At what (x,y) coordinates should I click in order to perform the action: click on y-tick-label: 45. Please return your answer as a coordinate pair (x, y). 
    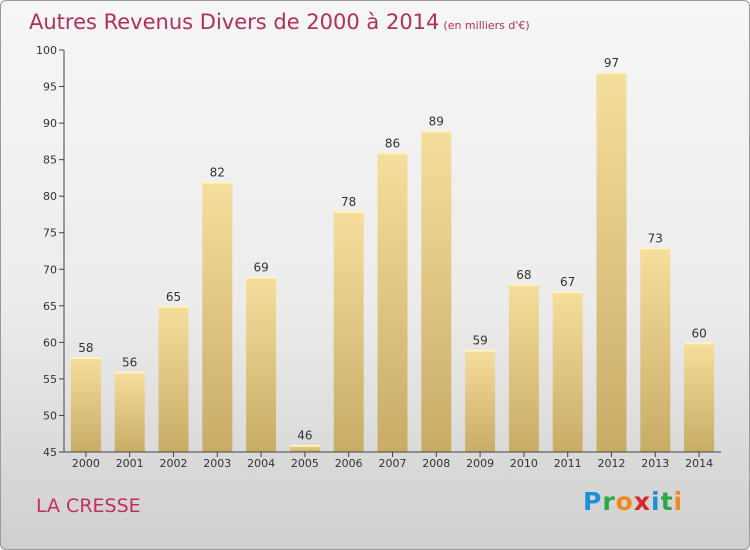
    Looking at the image, I should click on (50, 452).